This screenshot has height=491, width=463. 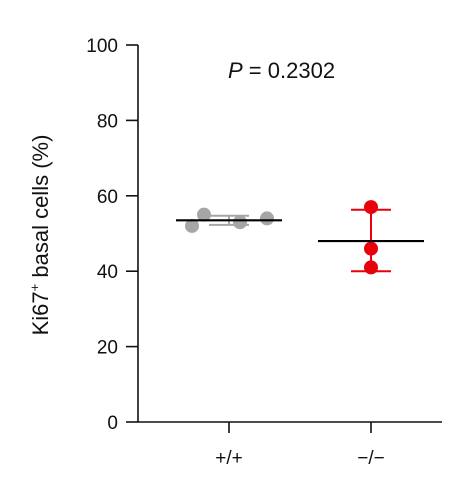 I want to click on p-value-prefix: P, so click(x=235, y=70).